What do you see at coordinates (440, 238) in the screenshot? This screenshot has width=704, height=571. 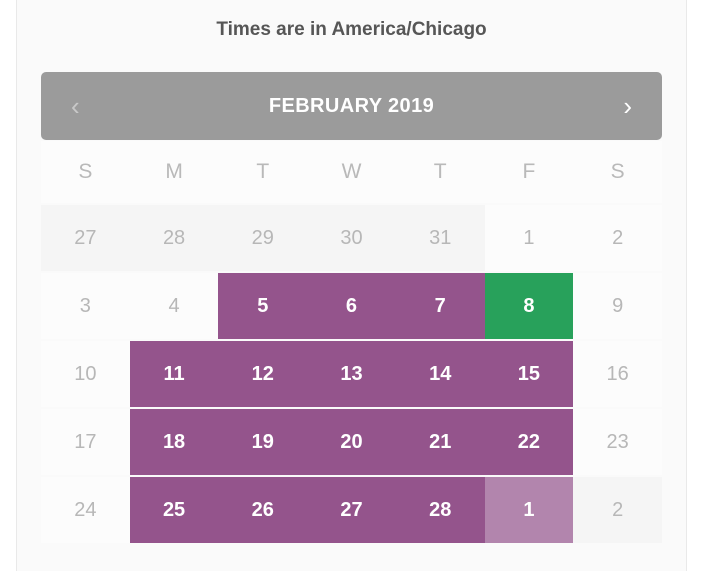 I see `day-cell-31: 31` at bounding box center [440, 238].